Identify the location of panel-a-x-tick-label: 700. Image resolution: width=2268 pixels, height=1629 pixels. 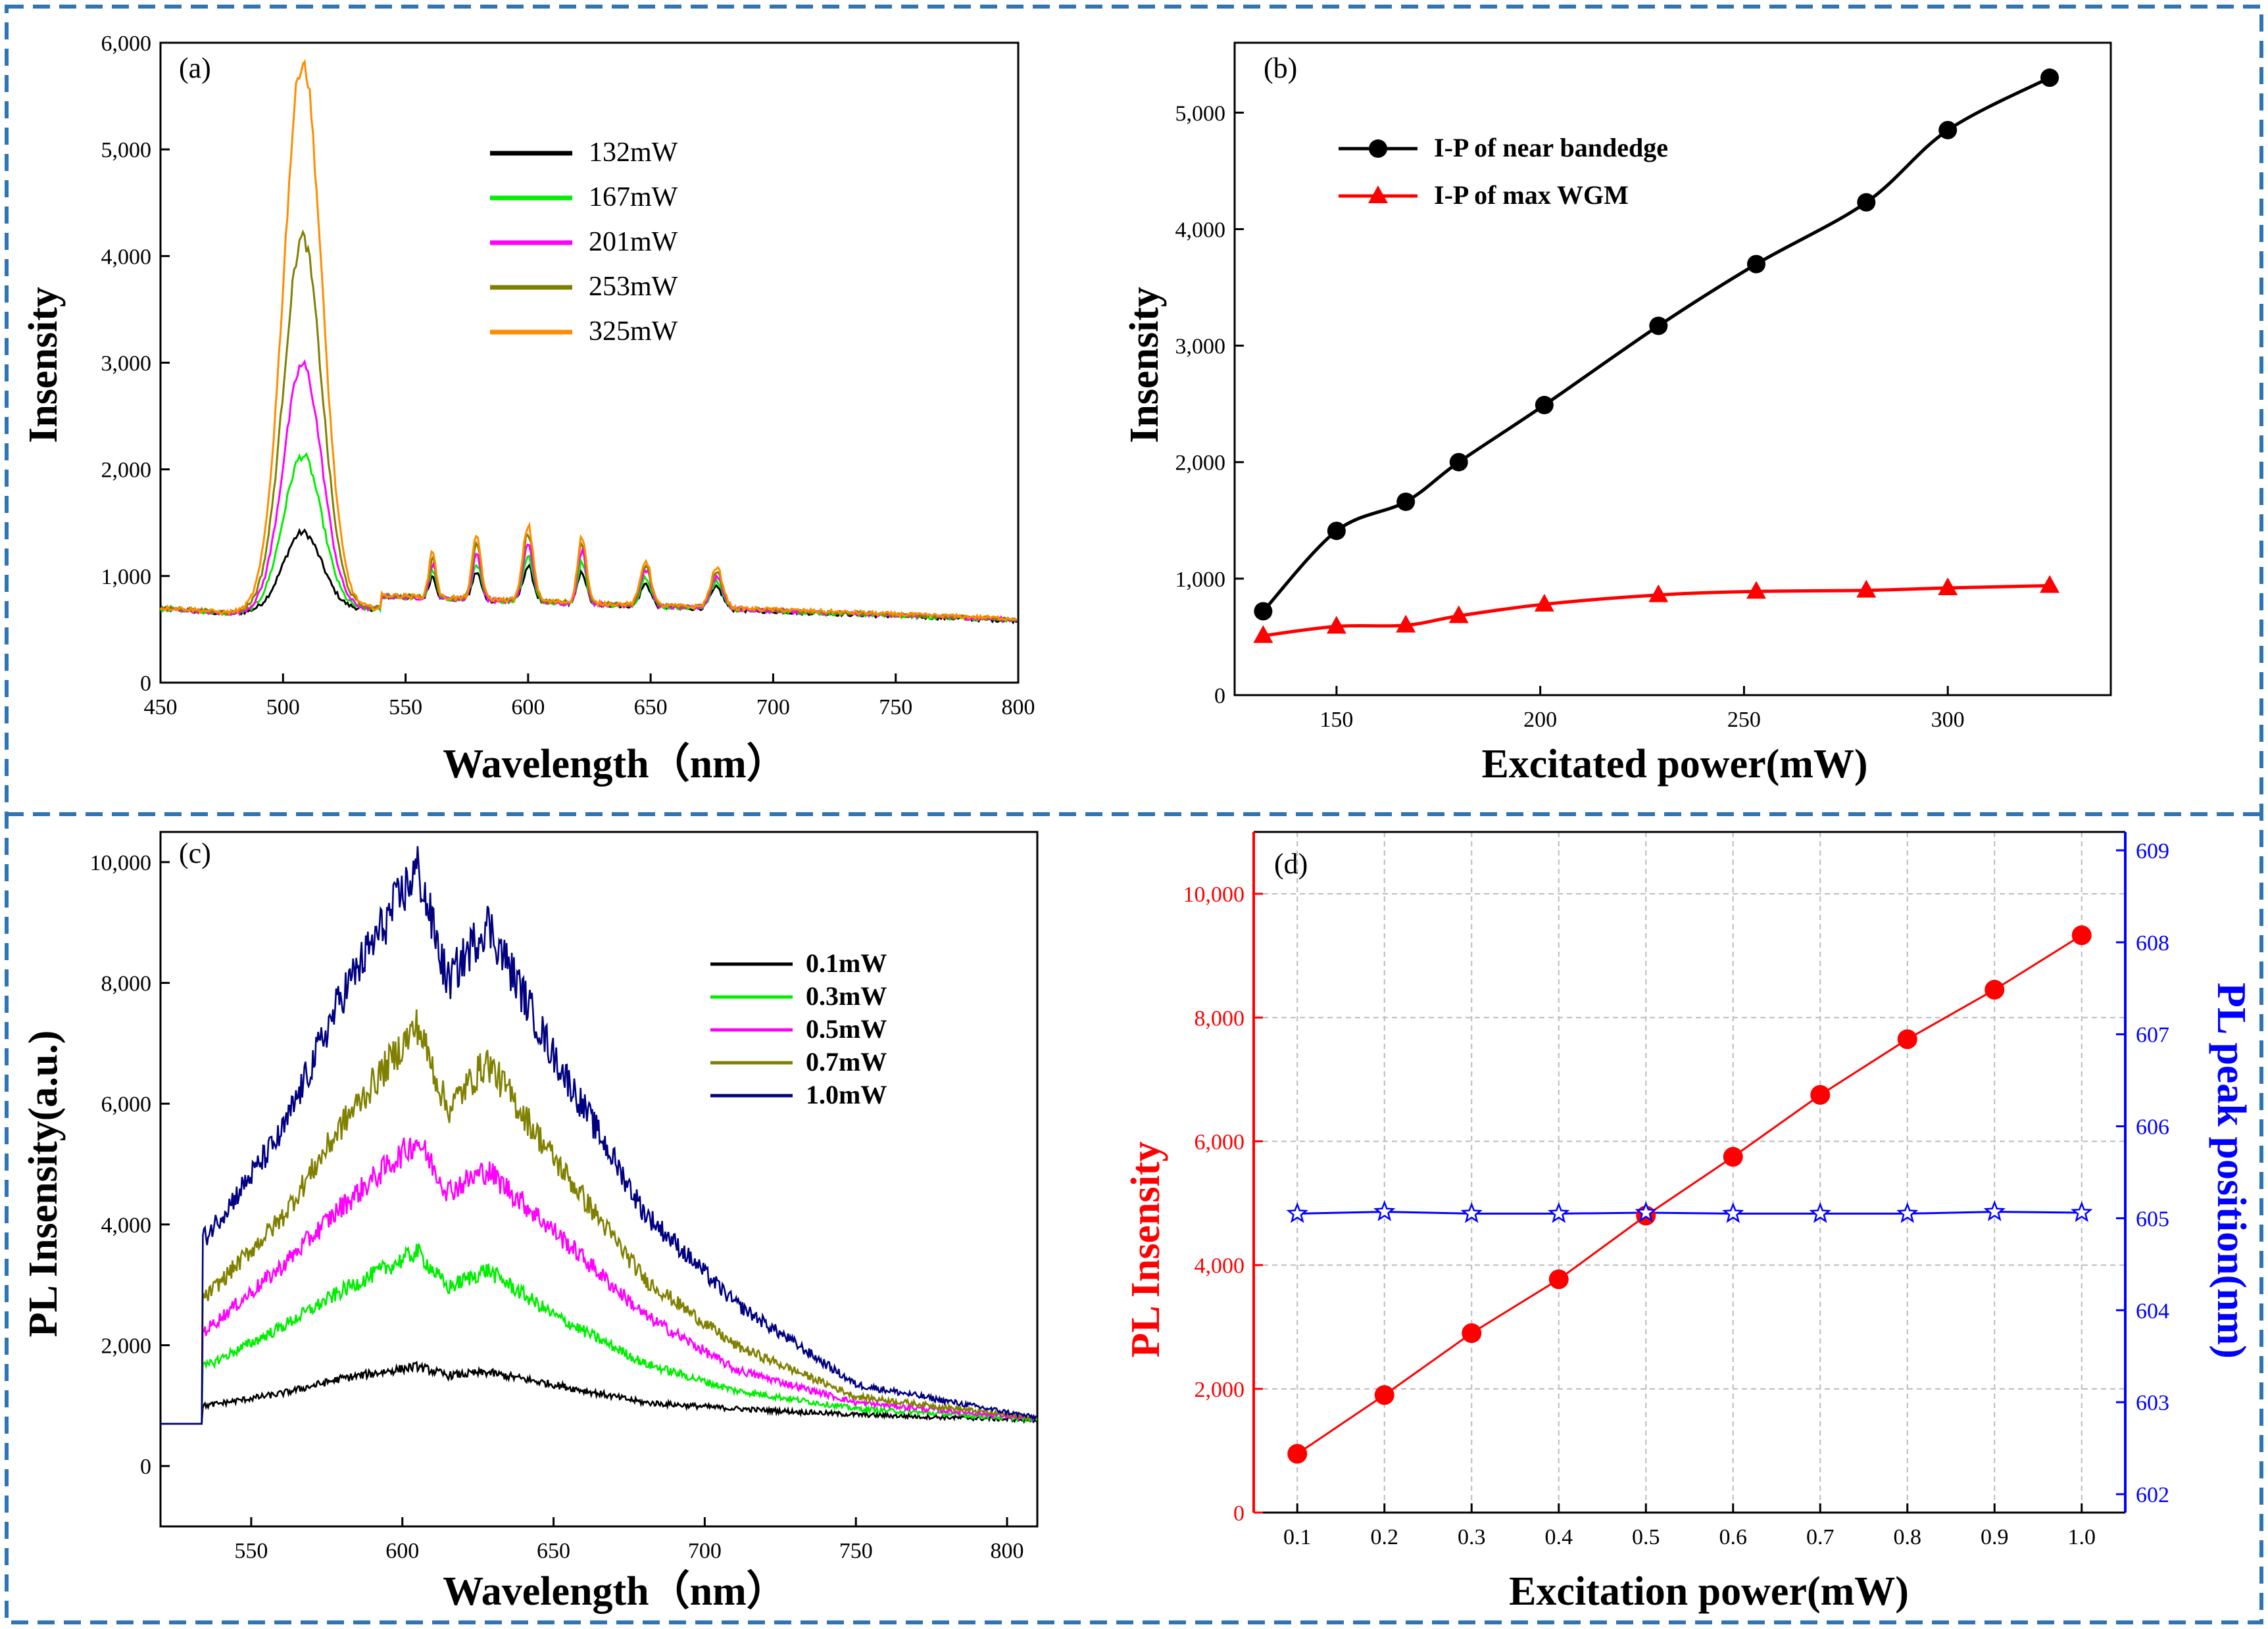
(773, 707).